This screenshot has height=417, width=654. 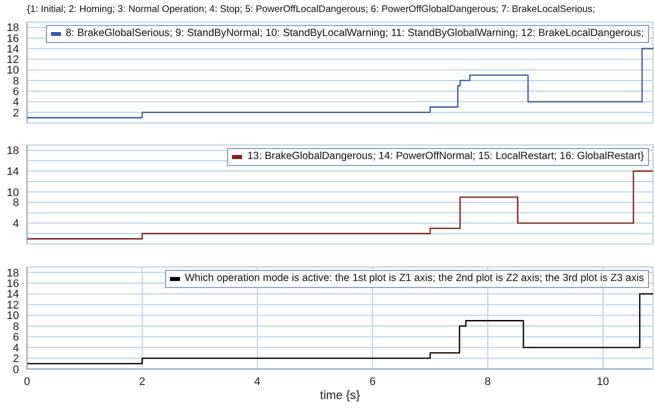 What do you see at coordinates (603, 382) in the screenshot?
I see `x-tick-label: 10` at bounding box center [603, 382].